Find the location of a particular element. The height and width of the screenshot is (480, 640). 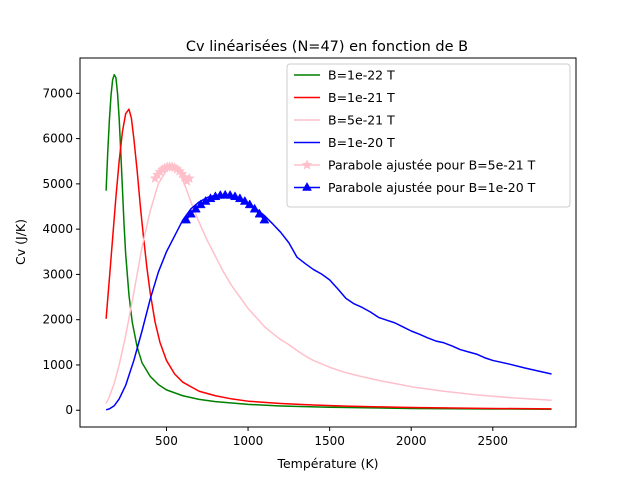

y-tick-label: 2000 is located at coordinates (57, 320).